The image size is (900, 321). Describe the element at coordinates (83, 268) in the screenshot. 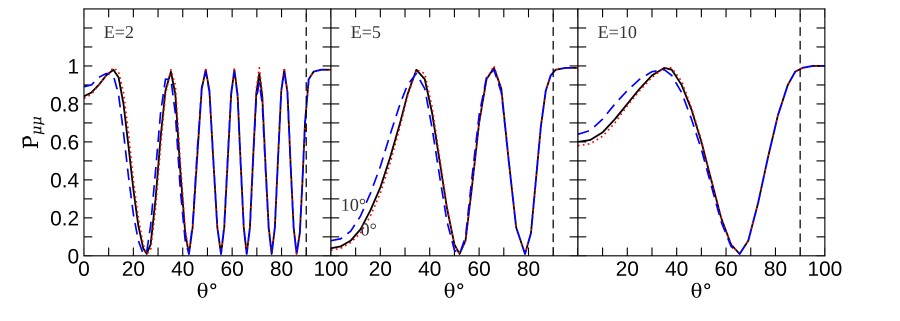

I see `x-tick-label: 0` at that location.